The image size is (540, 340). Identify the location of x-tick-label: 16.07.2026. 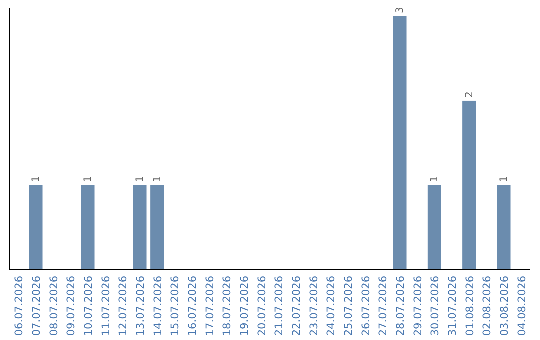
(193, 306).